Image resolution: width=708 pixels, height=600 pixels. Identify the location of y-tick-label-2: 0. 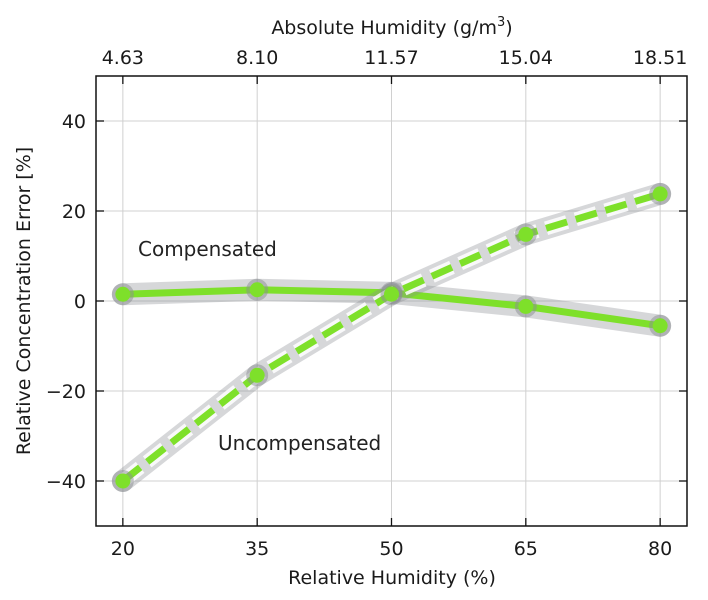
(80, 302).